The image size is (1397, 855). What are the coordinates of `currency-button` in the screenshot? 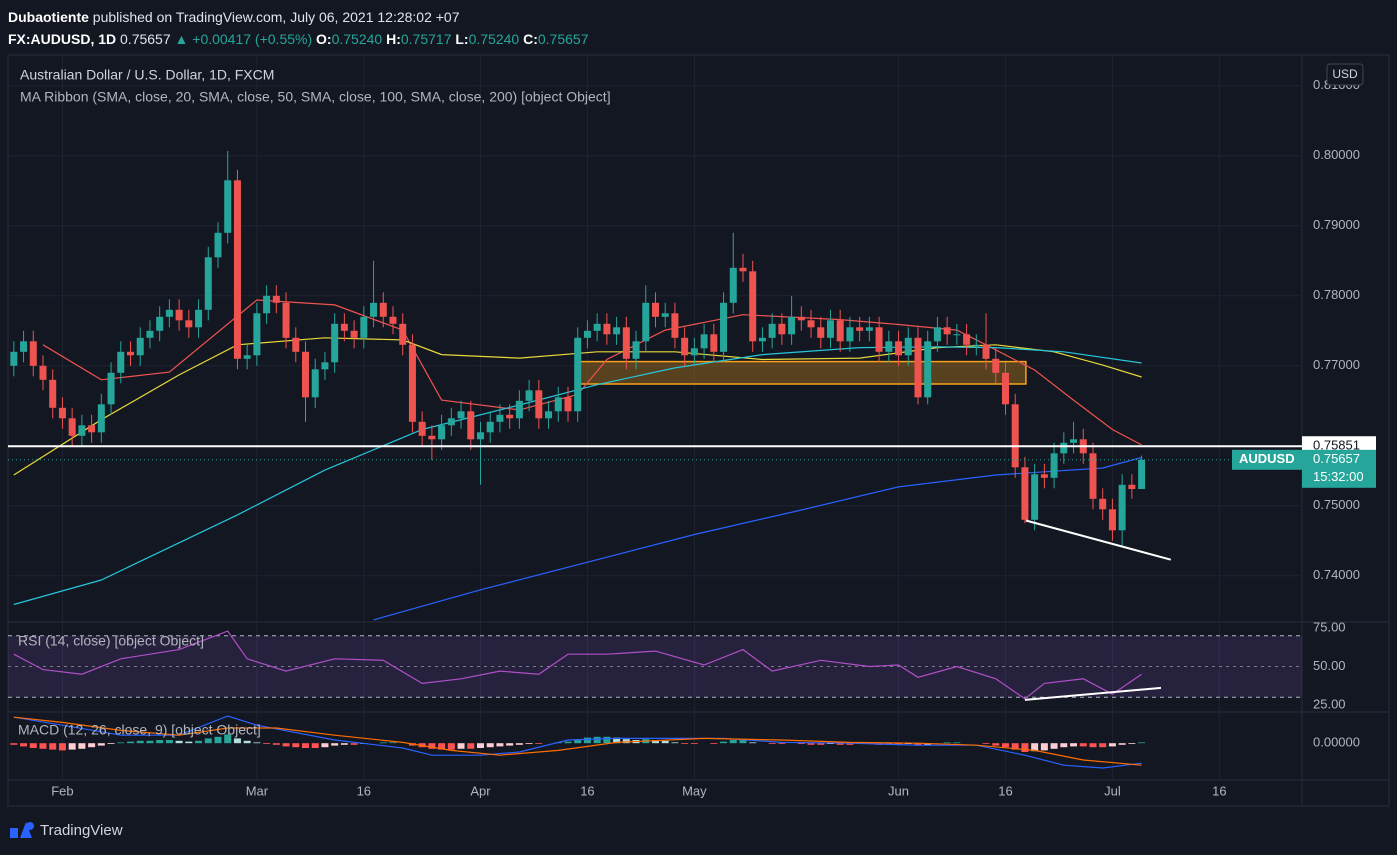 It's located at (1345, 74).